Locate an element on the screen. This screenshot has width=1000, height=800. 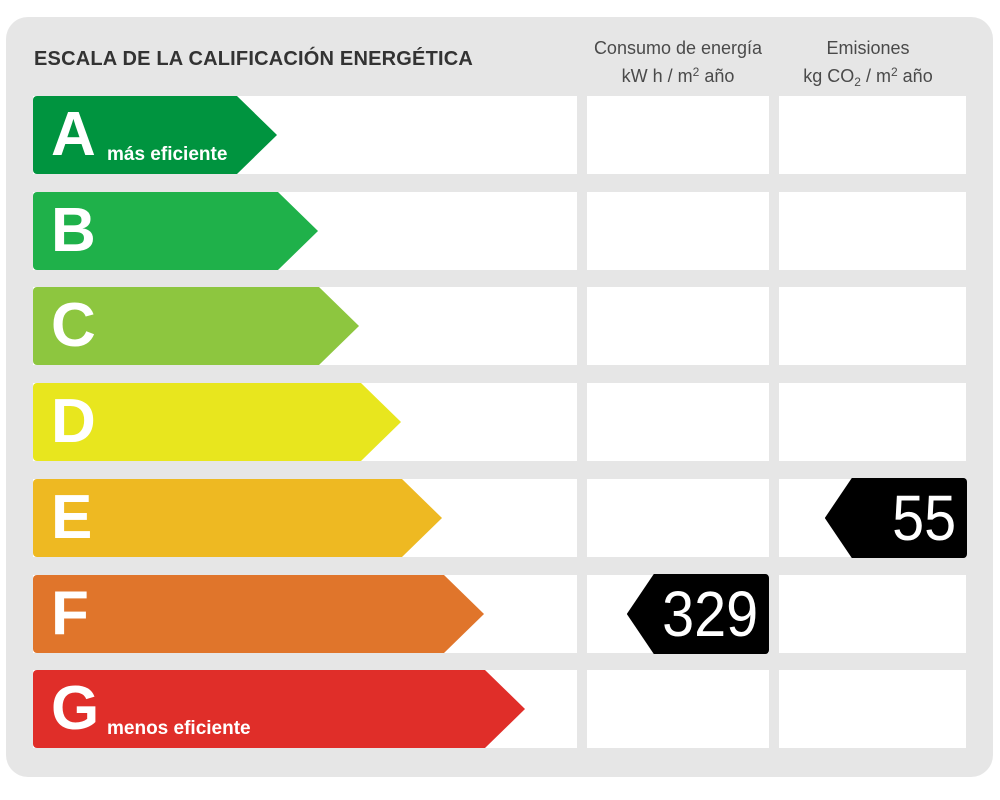
consumption-header-unit: kW h / m2 año is located at coordinates (678, 75).